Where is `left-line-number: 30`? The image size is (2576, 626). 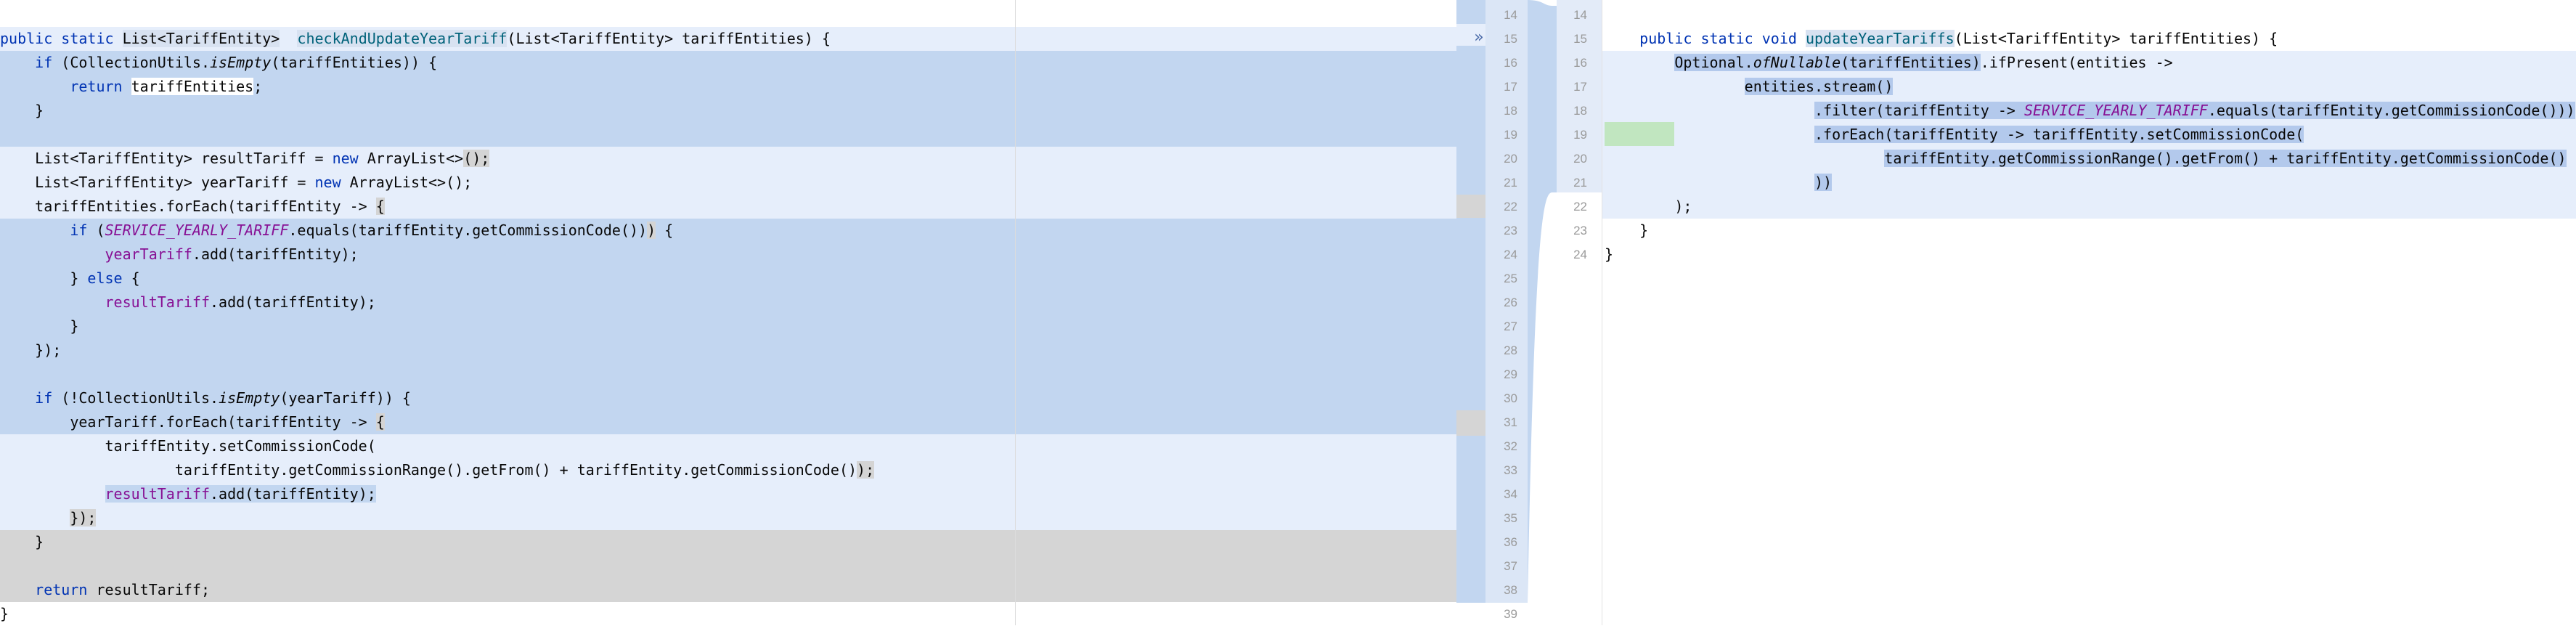
left-line-number: 30 is located at coordinates (1511, 398).